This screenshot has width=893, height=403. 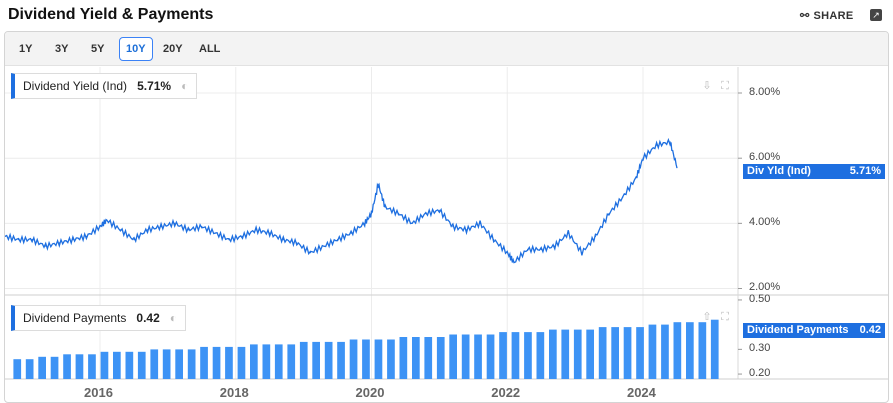 What do you see at coordinates (173, 49) in the screenshot?
I see `range-20y: 20Y` at bounding box center [173, 49].